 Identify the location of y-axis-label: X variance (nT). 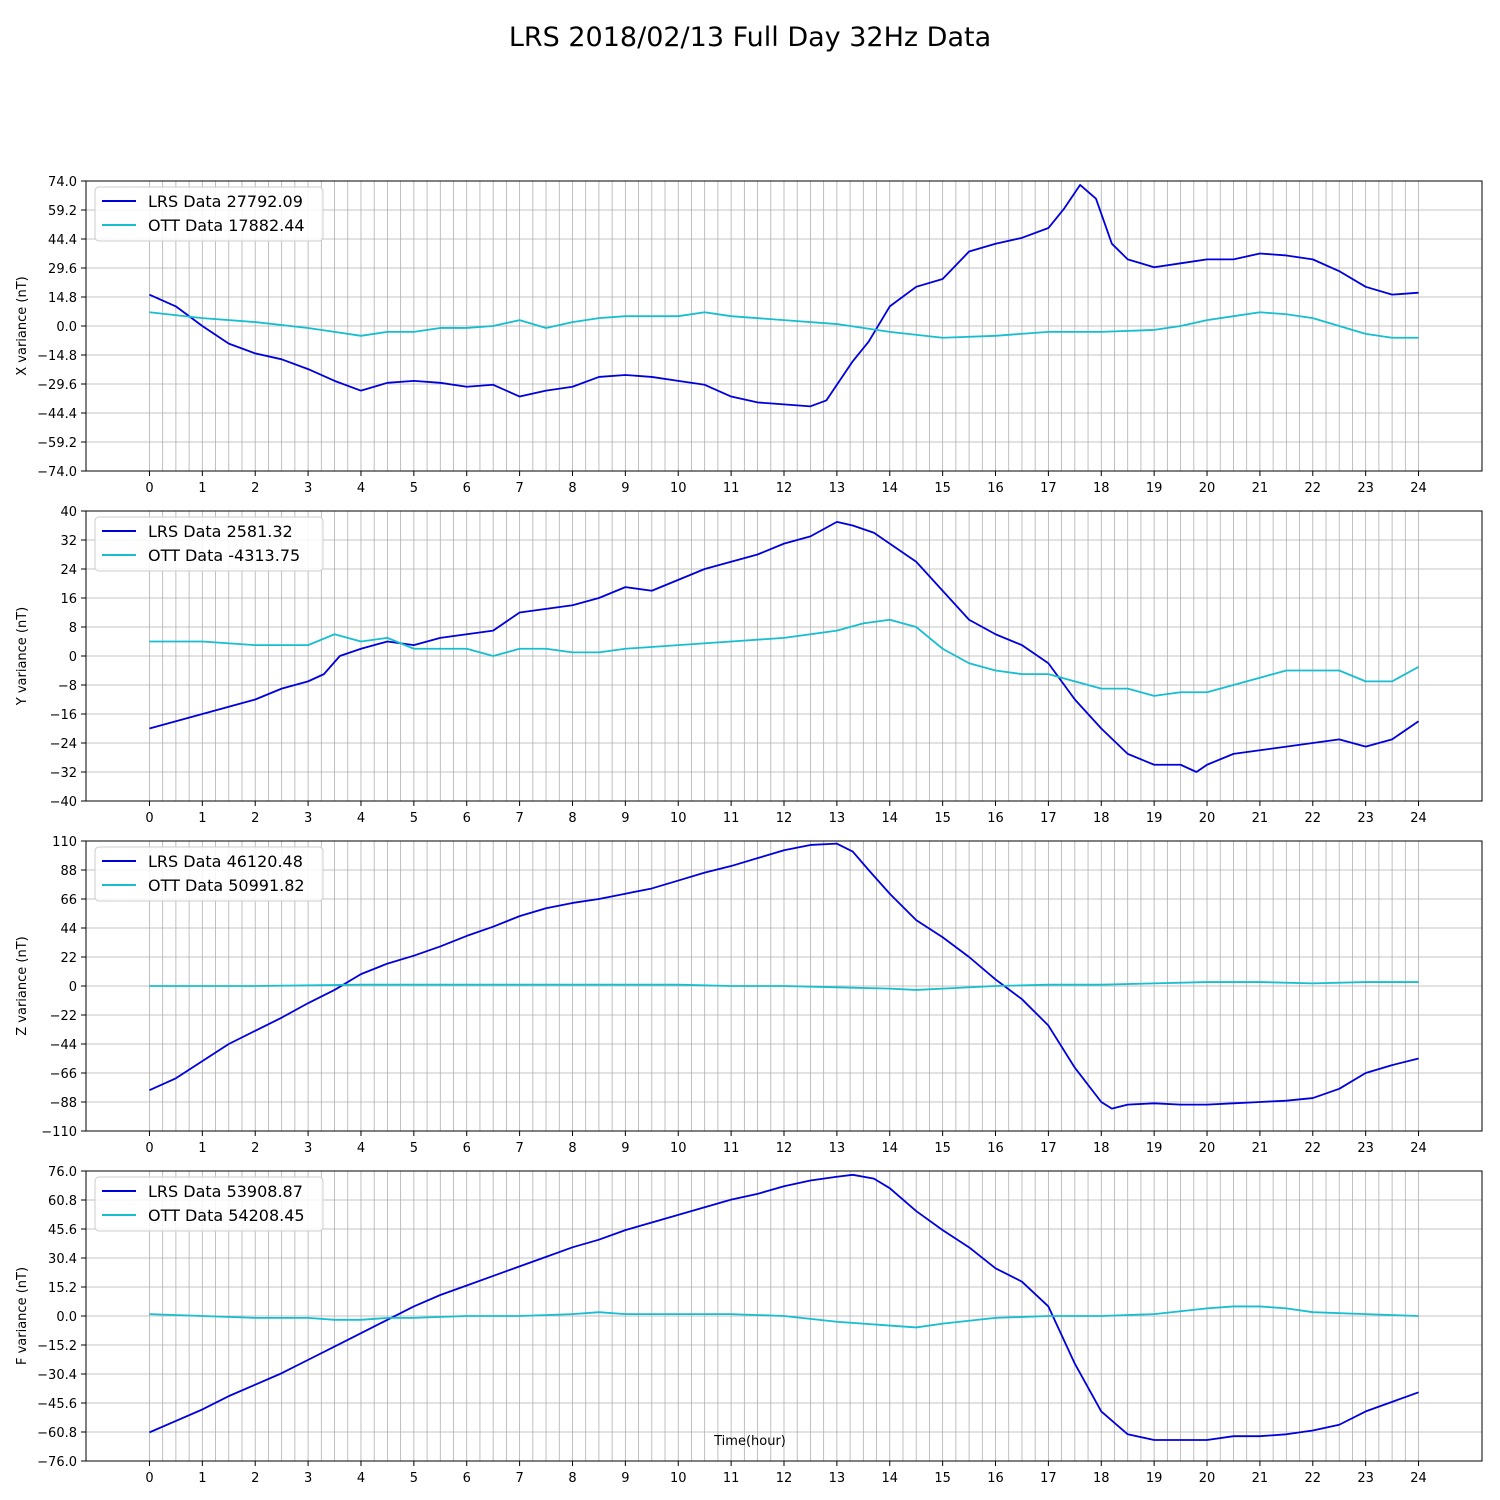
(22, 325).